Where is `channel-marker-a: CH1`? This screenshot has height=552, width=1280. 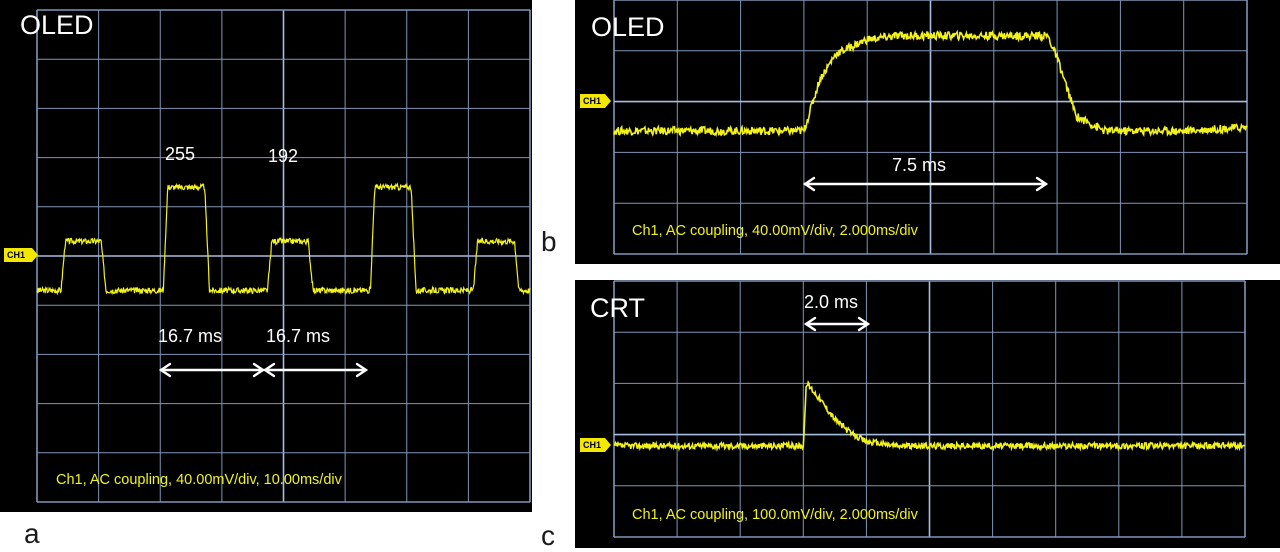
channel-marker-a: CH1 is located at coordinates (21, 255).